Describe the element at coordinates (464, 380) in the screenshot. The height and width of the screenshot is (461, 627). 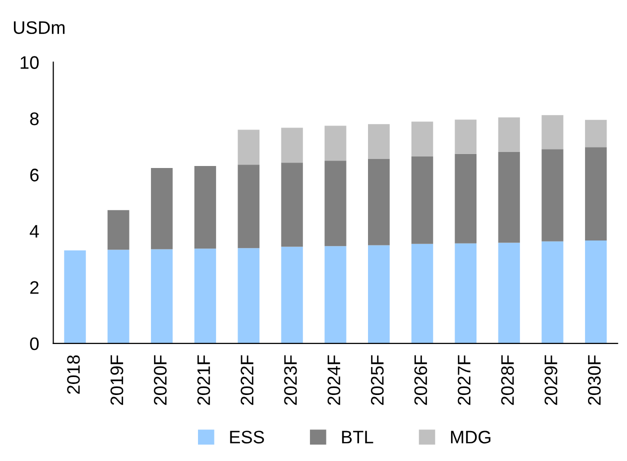
I see `x-tick-label: 2027F` at that location.